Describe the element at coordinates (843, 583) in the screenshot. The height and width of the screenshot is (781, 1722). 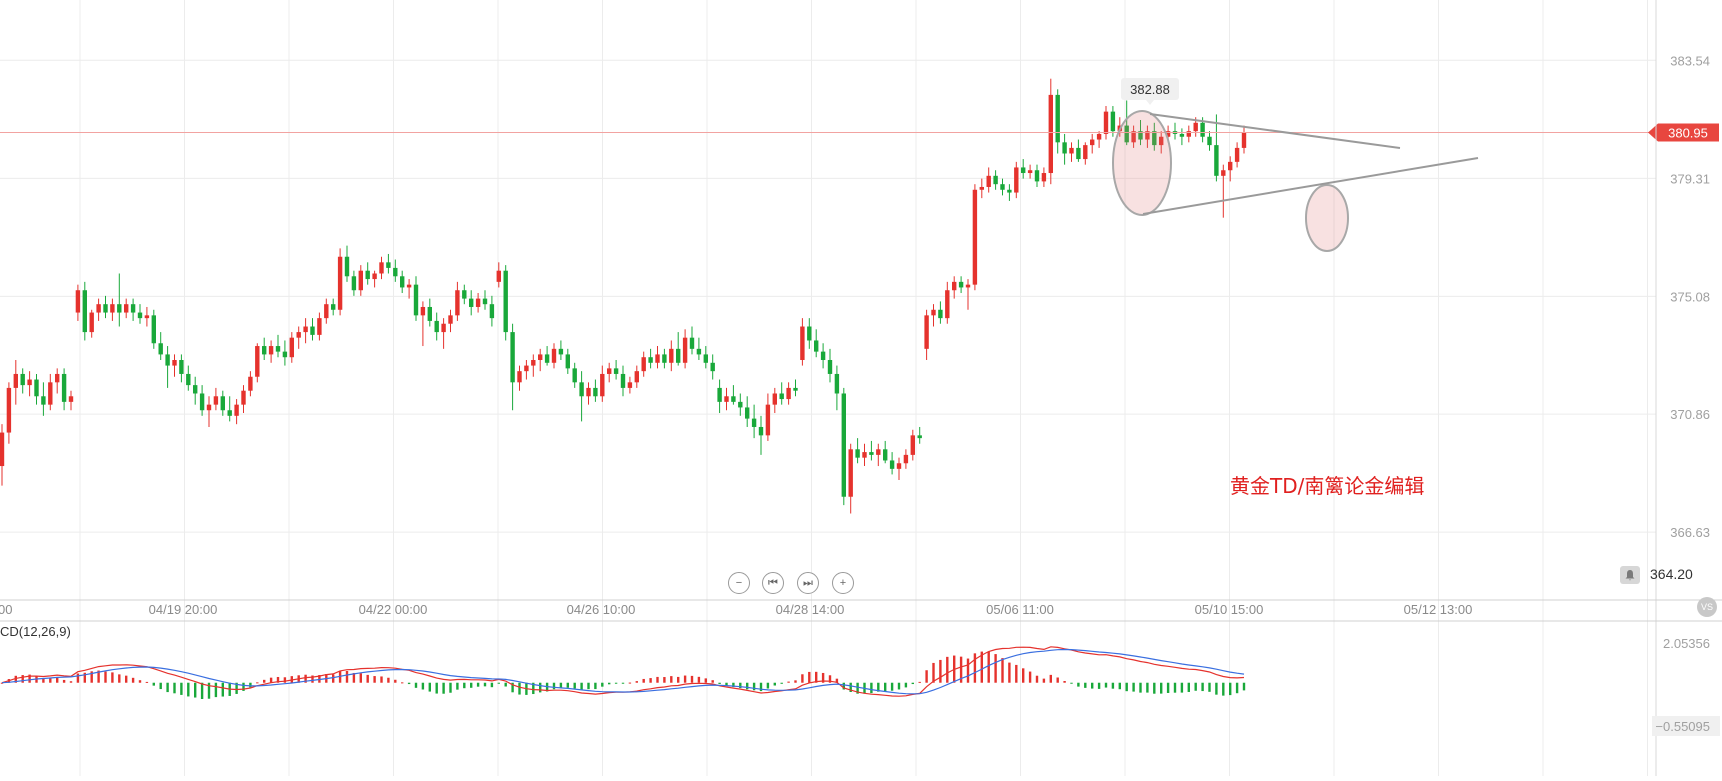
I see `zoom-in-button: +` at that location.